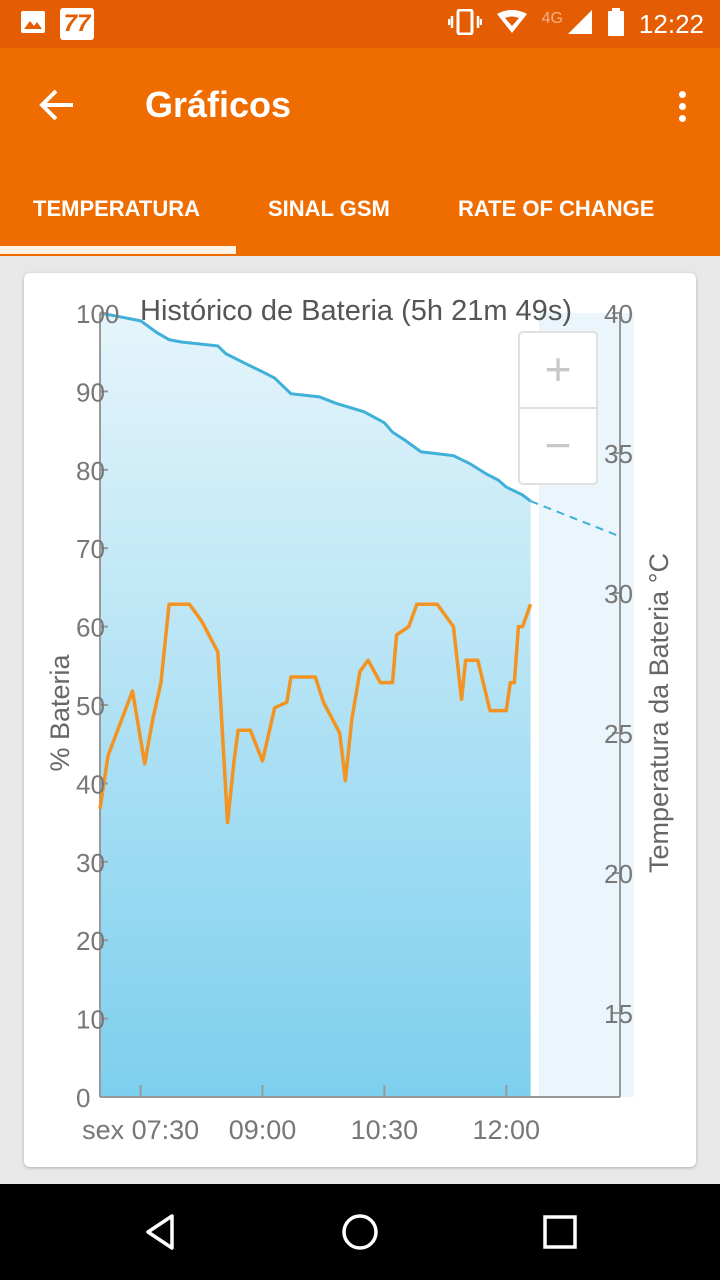 Image resolution: width=720 pixels, height=1280 pixels. I want to click on left-axis-label: % Bateria, so click(60, 712).